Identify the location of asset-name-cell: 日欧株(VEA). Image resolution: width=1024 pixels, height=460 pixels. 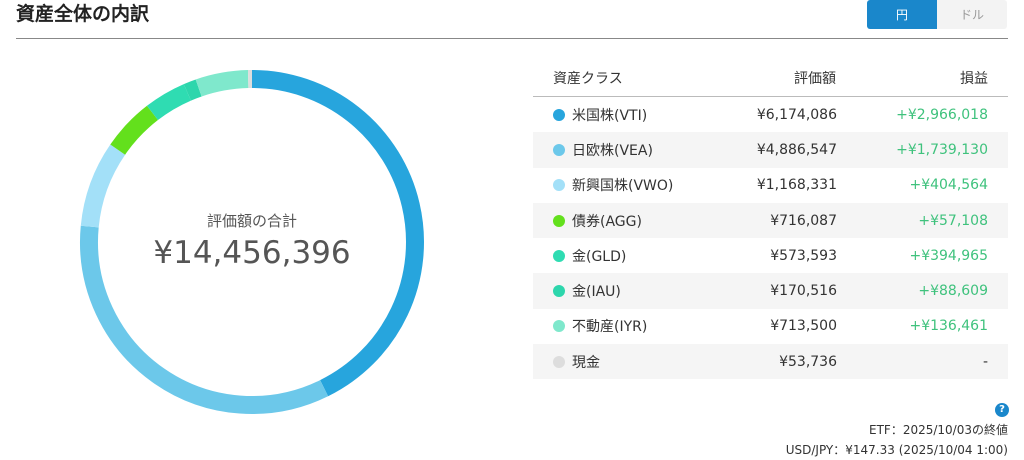
(609, 150).